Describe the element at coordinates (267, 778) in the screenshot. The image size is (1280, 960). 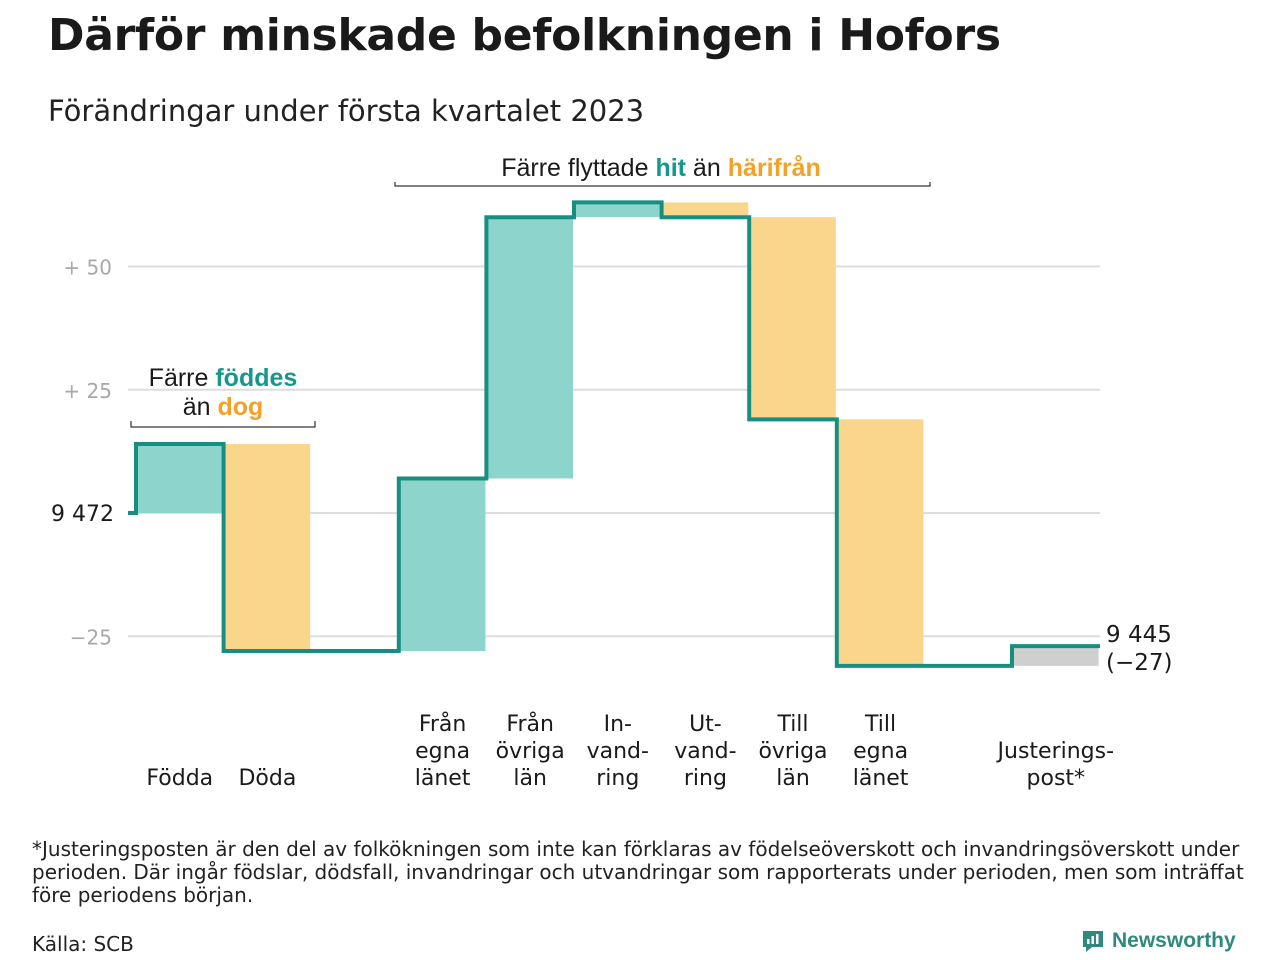
I see `category-label: Döda` at that location.